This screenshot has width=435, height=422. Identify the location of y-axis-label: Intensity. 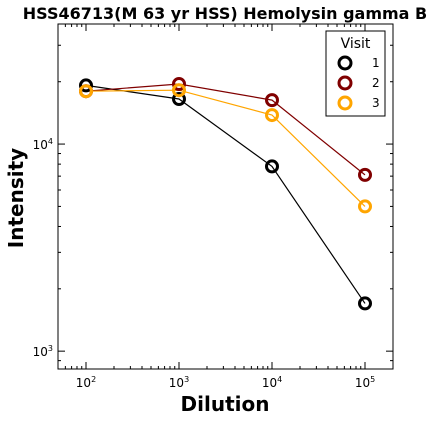
(16, 198).